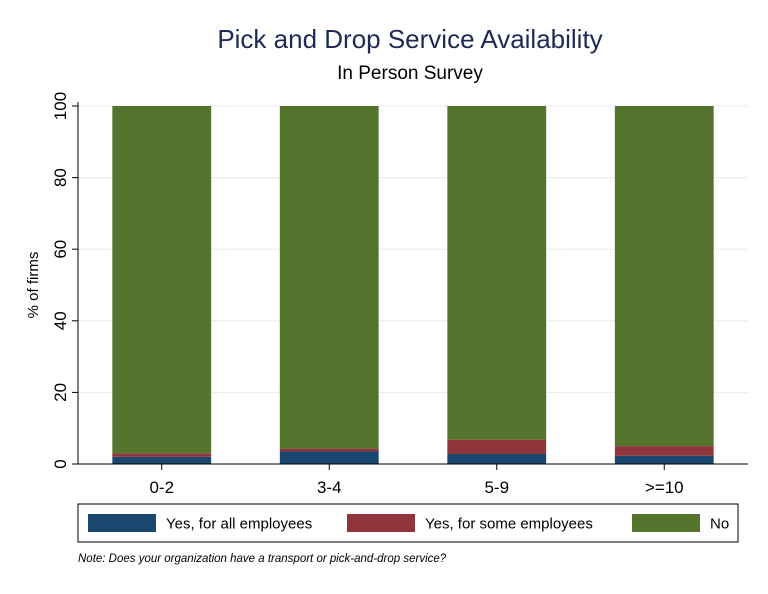 The height and width of the screenshot is (594, 768). I want to click on y-axis-label: % of firms, so click(33, 285).